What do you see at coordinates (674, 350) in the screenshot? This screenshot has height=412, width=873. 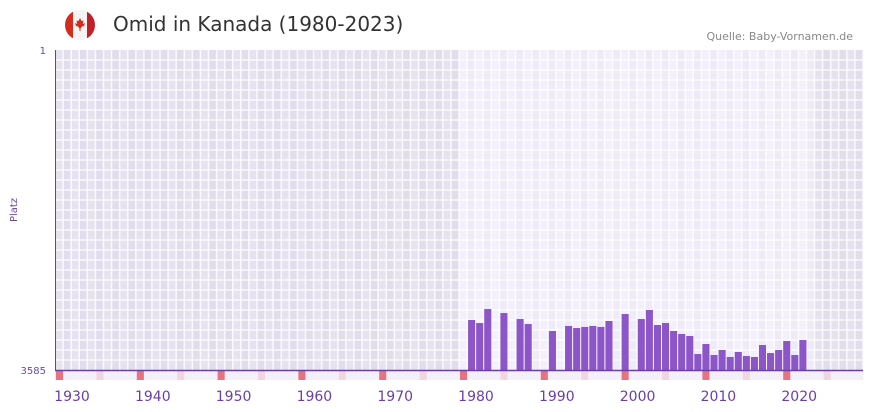 I see `bar-2006` at bounding box center [674, 350].